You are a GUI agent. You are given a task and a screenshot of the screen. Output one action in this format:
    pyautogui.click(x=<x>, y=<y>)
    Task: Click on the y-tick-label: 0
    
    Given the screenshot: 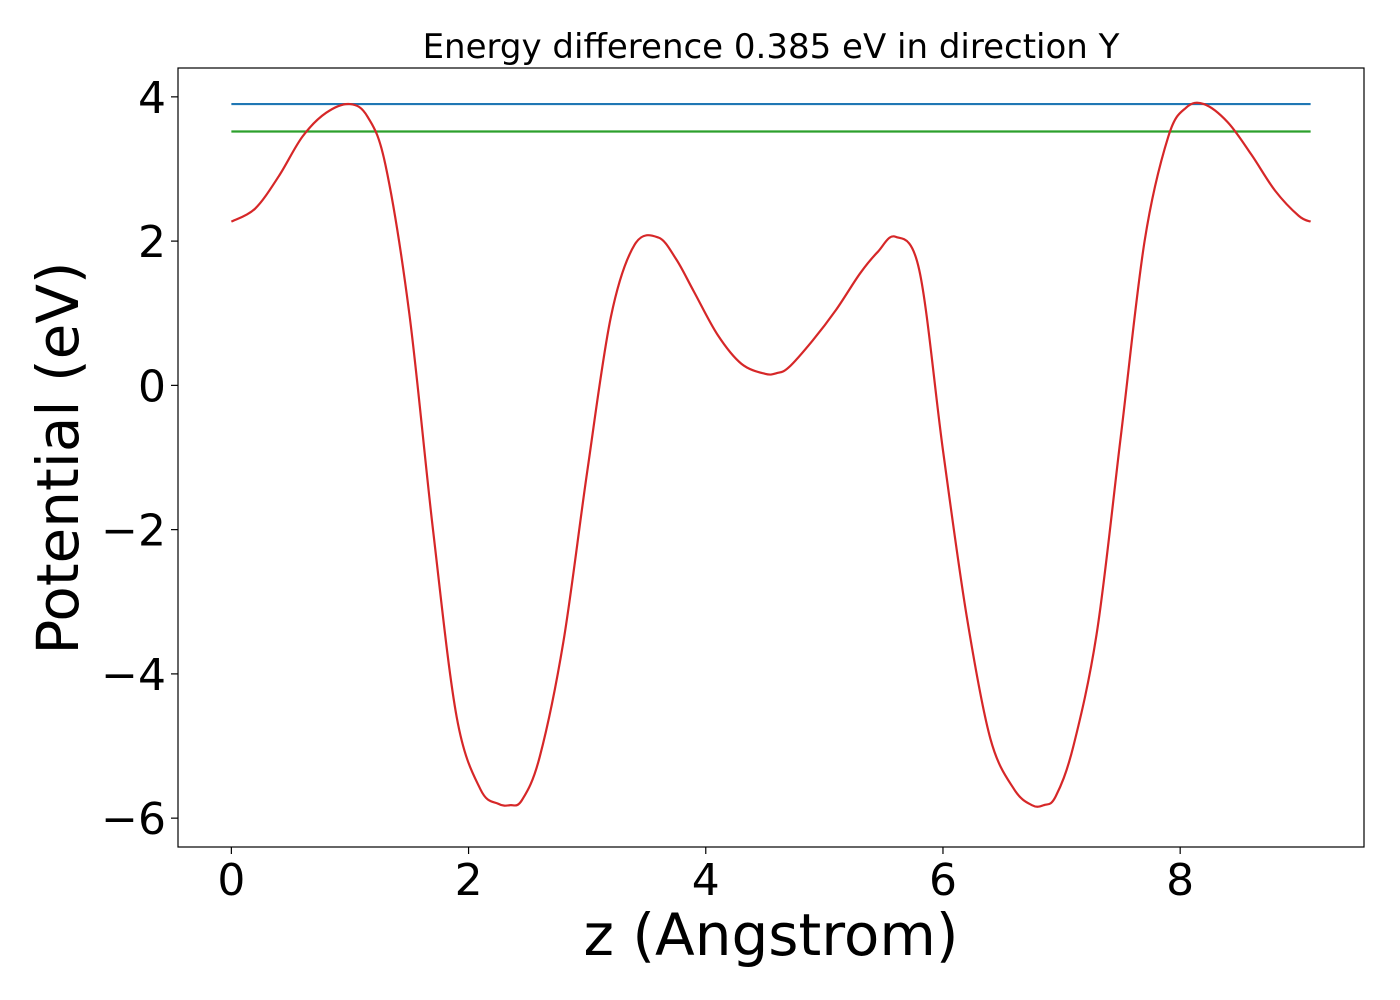 What is the action you would take?
    pyautogui.click(x=152, y=386)
    